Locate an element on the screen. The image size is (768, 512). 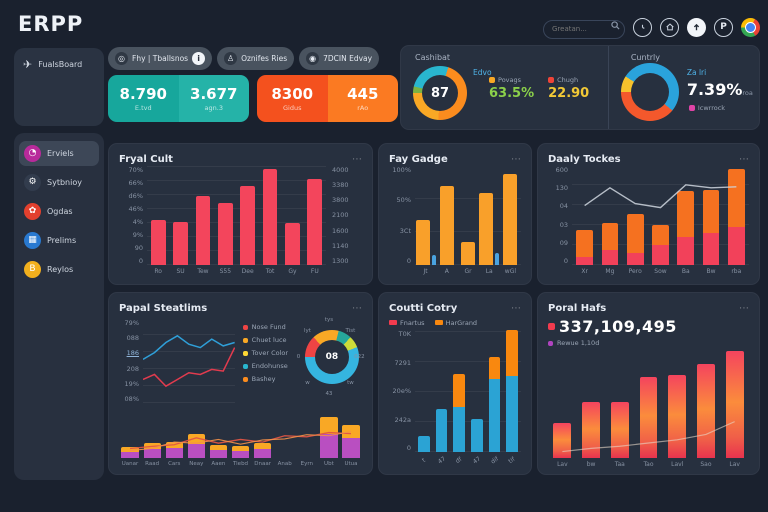
legend-value: 22.90 is located at coordinates (569, 93).